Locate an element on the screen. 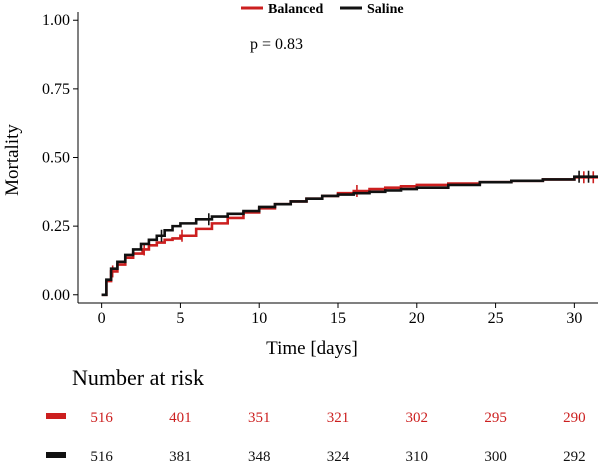  x-tick-label: 25 is located at coordinates (496, 318).